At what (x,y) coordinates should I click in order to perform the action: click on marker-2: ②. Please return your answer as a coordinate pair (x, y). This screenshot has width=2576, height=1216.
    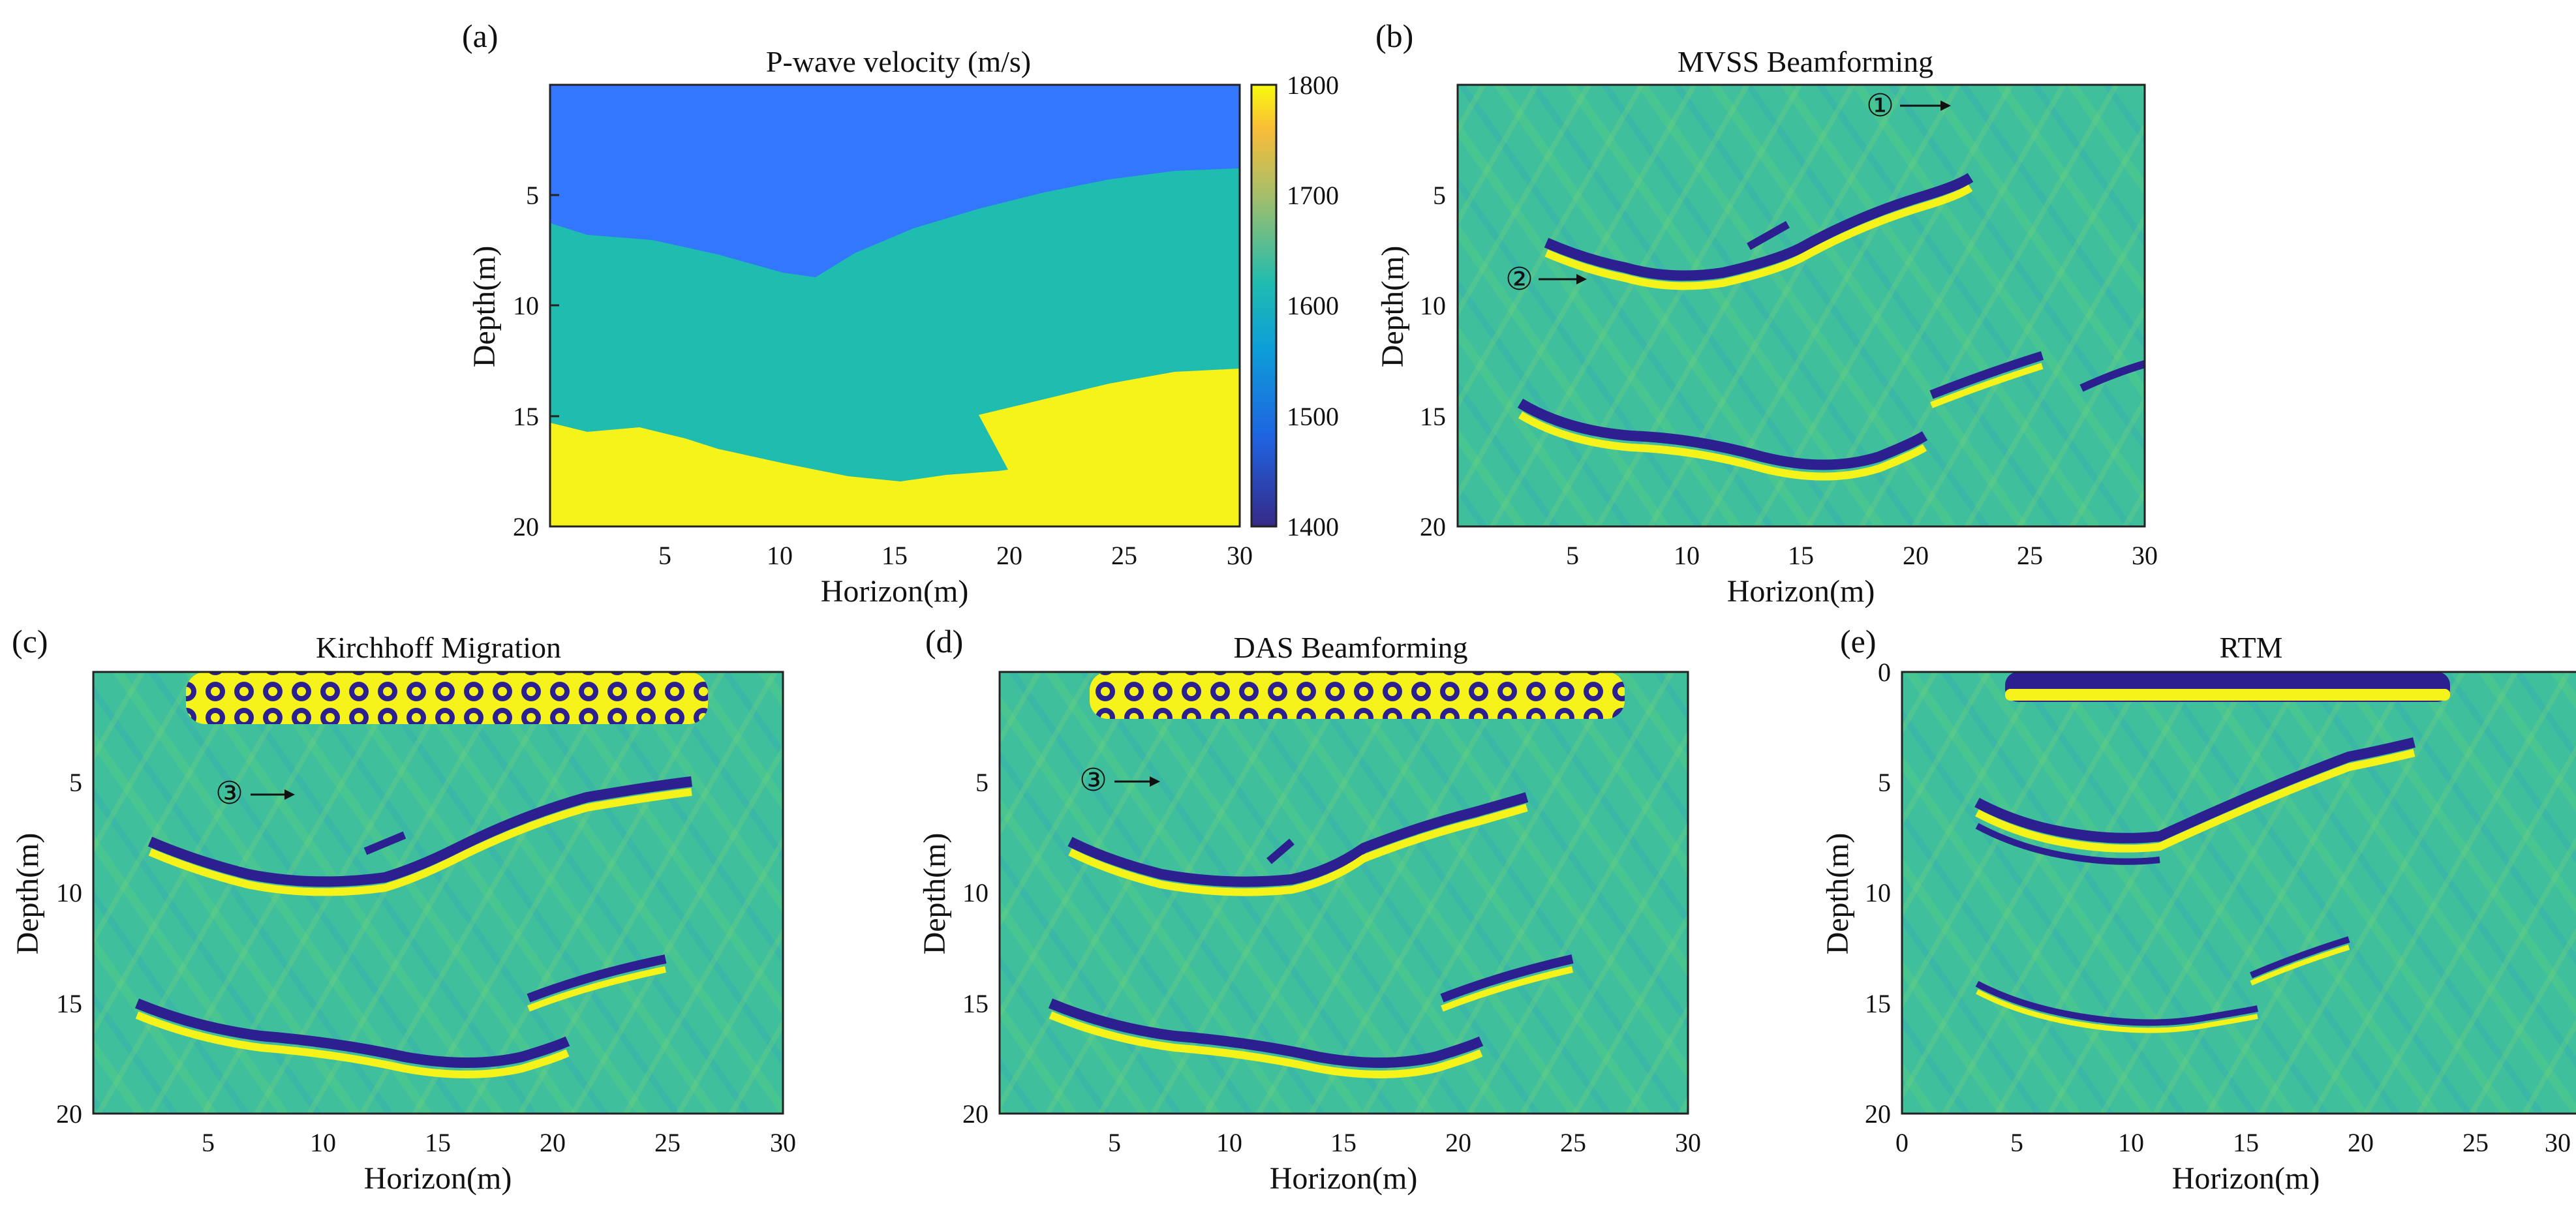
    Looking at the image, I should click on (1546, 279).